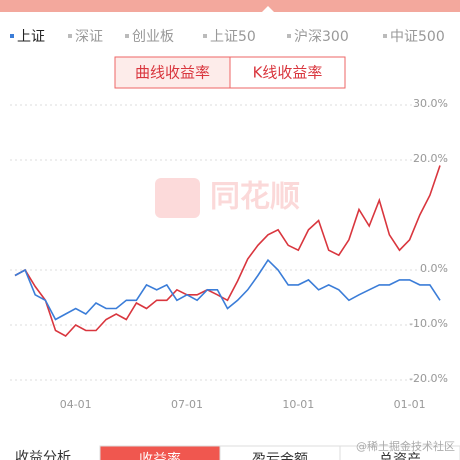  Describe the element at coordinates (321, 37) in the screenshot. I see `tab: 沪深300` at that location.